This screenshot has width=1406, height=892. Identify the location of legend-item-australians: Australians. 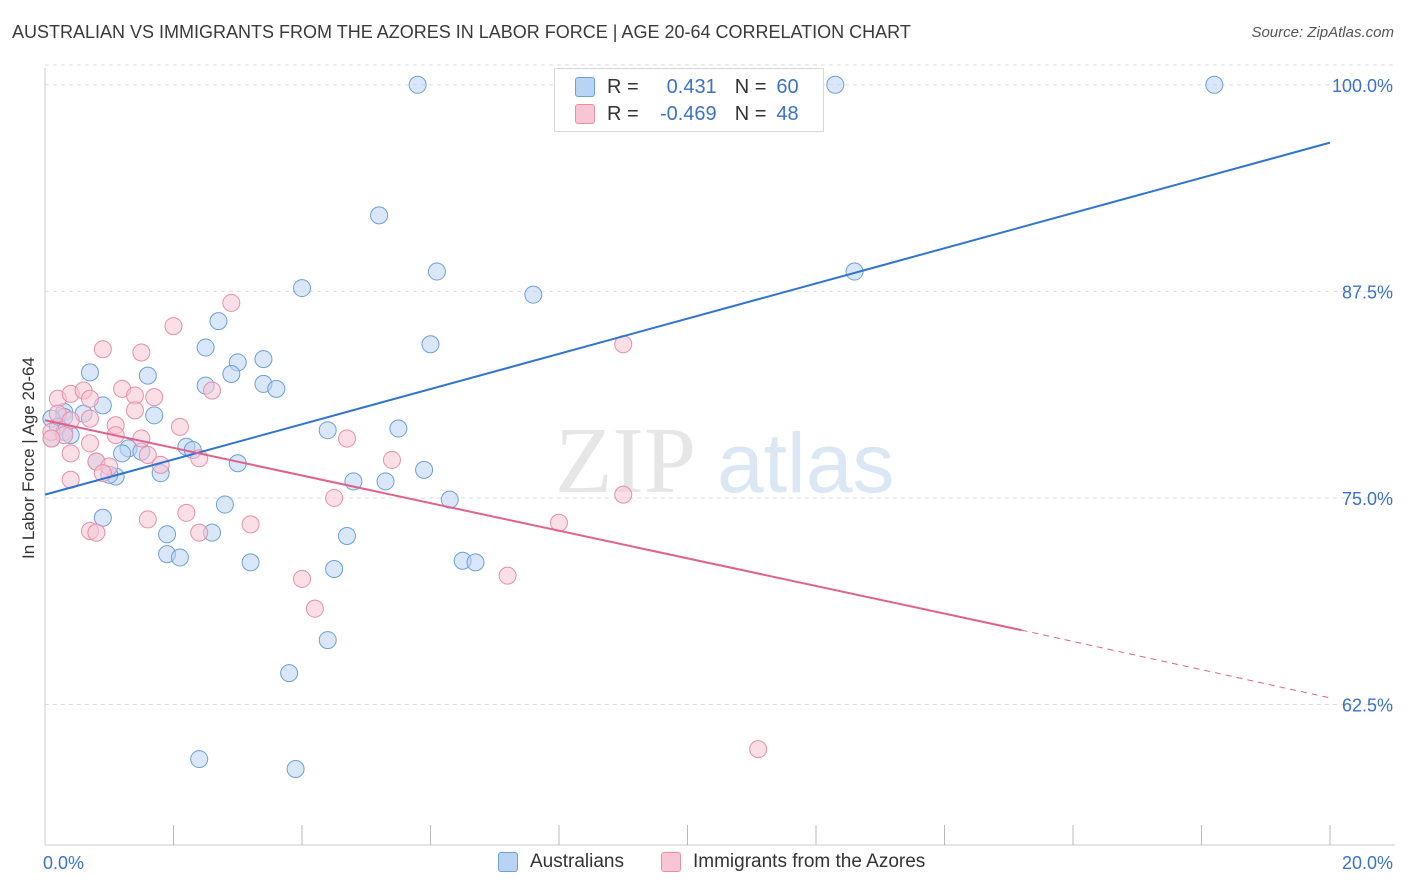
(561, 862).